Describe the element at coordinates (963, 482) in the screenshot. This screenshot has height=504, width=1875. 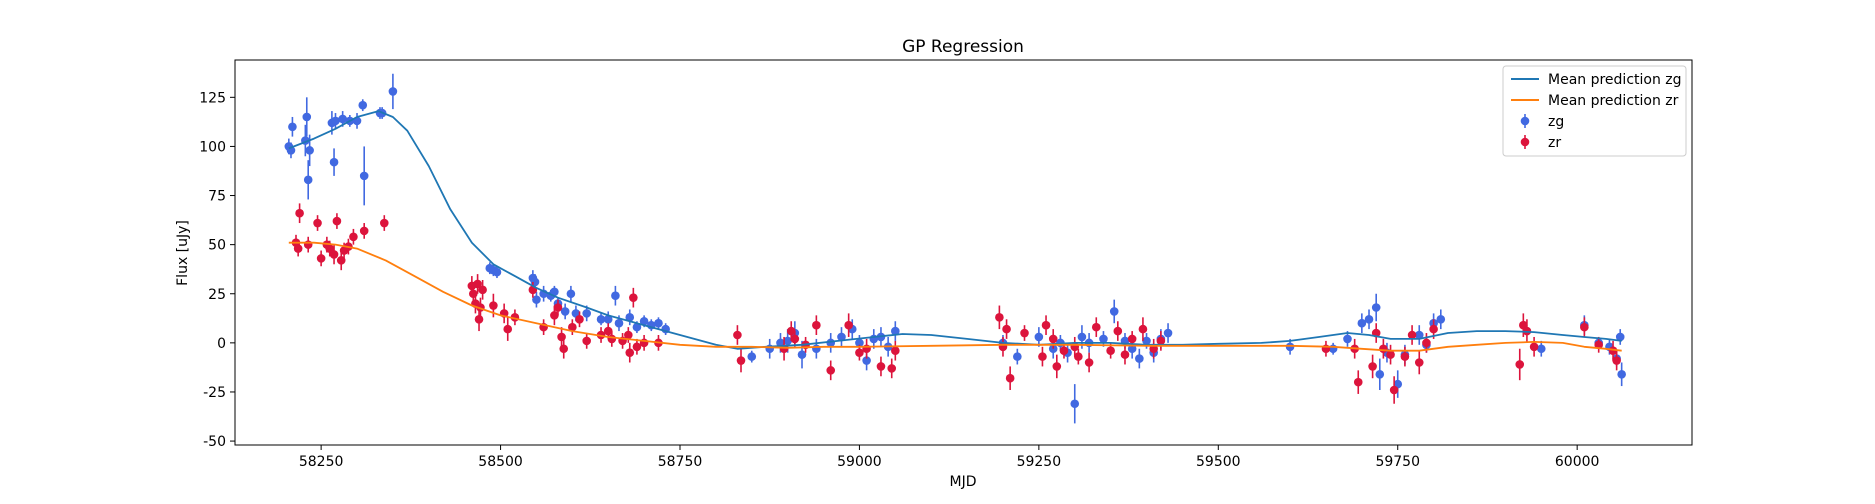
I see `x-axis-title: MJD` at that location.